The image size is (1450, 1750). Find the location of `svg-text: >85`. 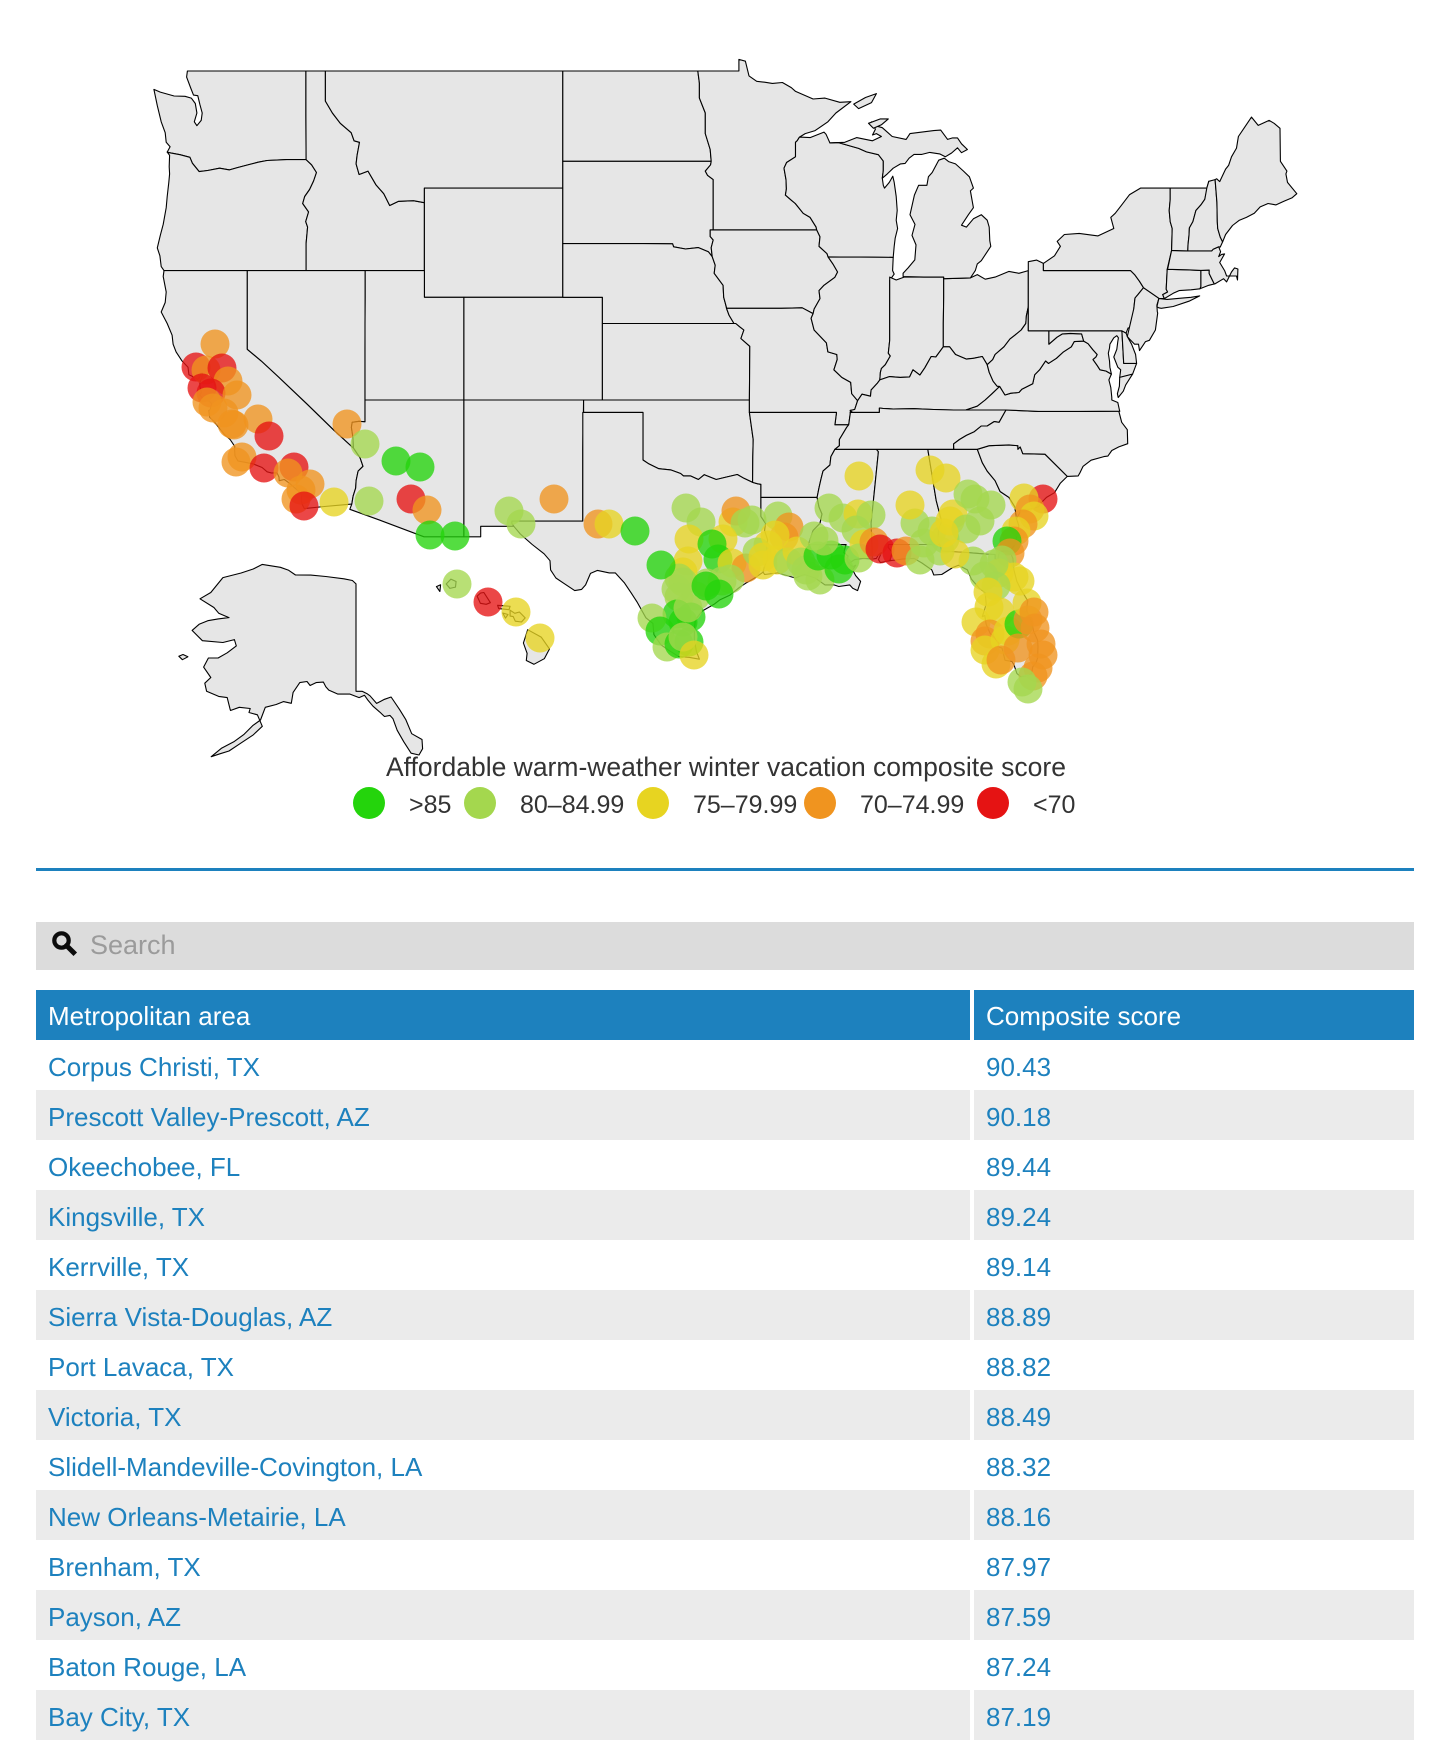

svg-text: >85 is located at coordinates (430, 805).